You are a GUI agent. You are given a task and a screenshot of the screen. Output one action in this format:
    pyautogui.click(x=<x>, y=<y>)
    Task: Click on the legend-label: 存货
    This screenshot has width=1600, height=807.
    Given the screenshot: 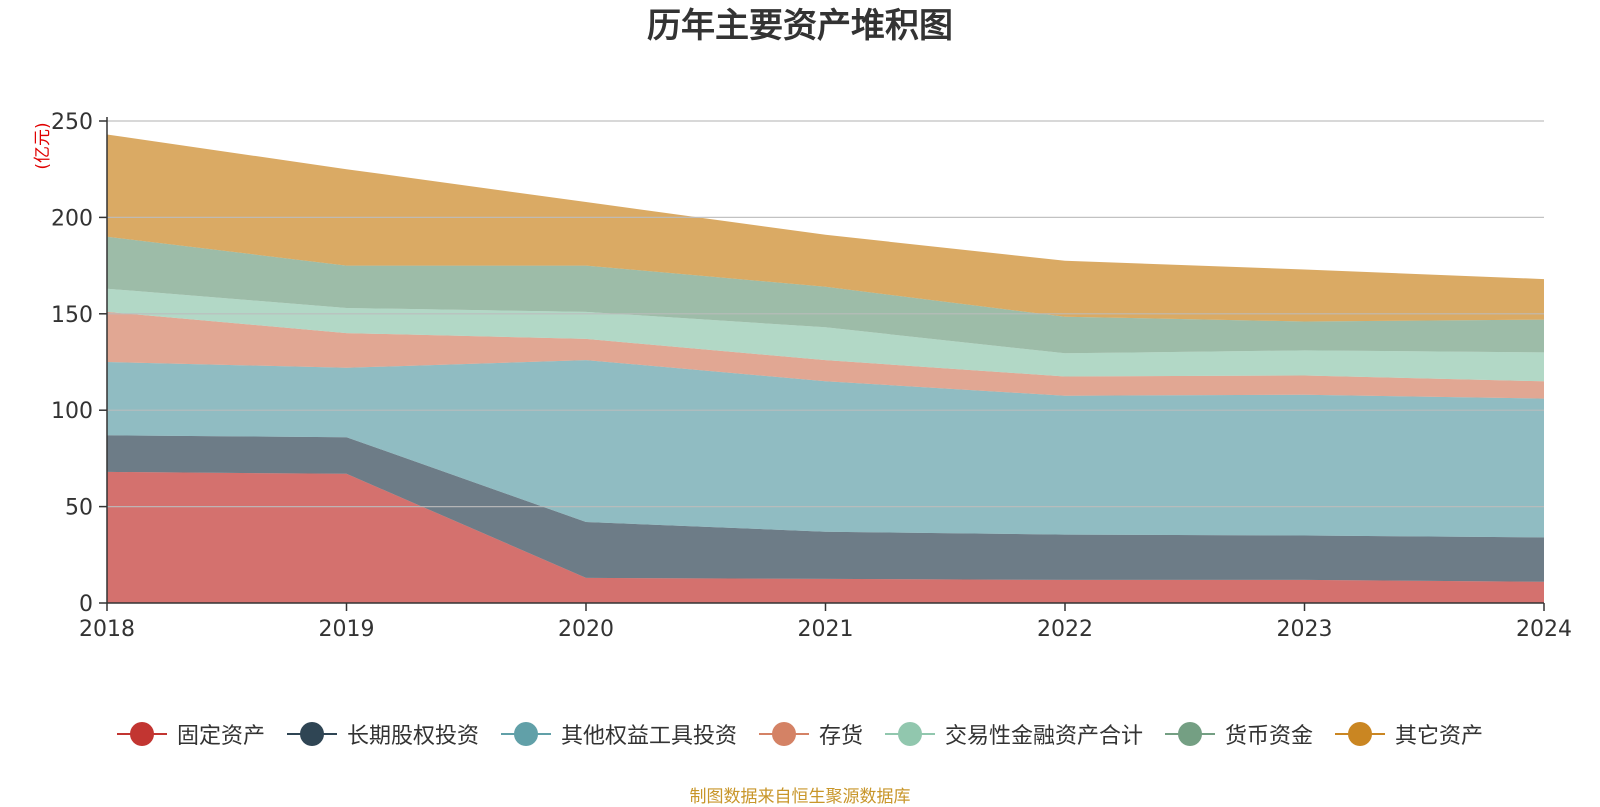 What is the action you would take?
    pyautogui.click(x=840, y=736)
    